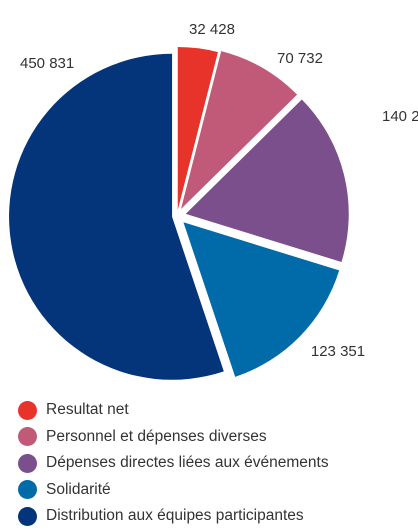 The width and height of the screenshot is (418, 530). What do you see at coordinates (187, 463) in the screenshot?
I see `legend-label-depenses-directes: Dépenses directes liées aux événements` at bounding box center [187, 463].